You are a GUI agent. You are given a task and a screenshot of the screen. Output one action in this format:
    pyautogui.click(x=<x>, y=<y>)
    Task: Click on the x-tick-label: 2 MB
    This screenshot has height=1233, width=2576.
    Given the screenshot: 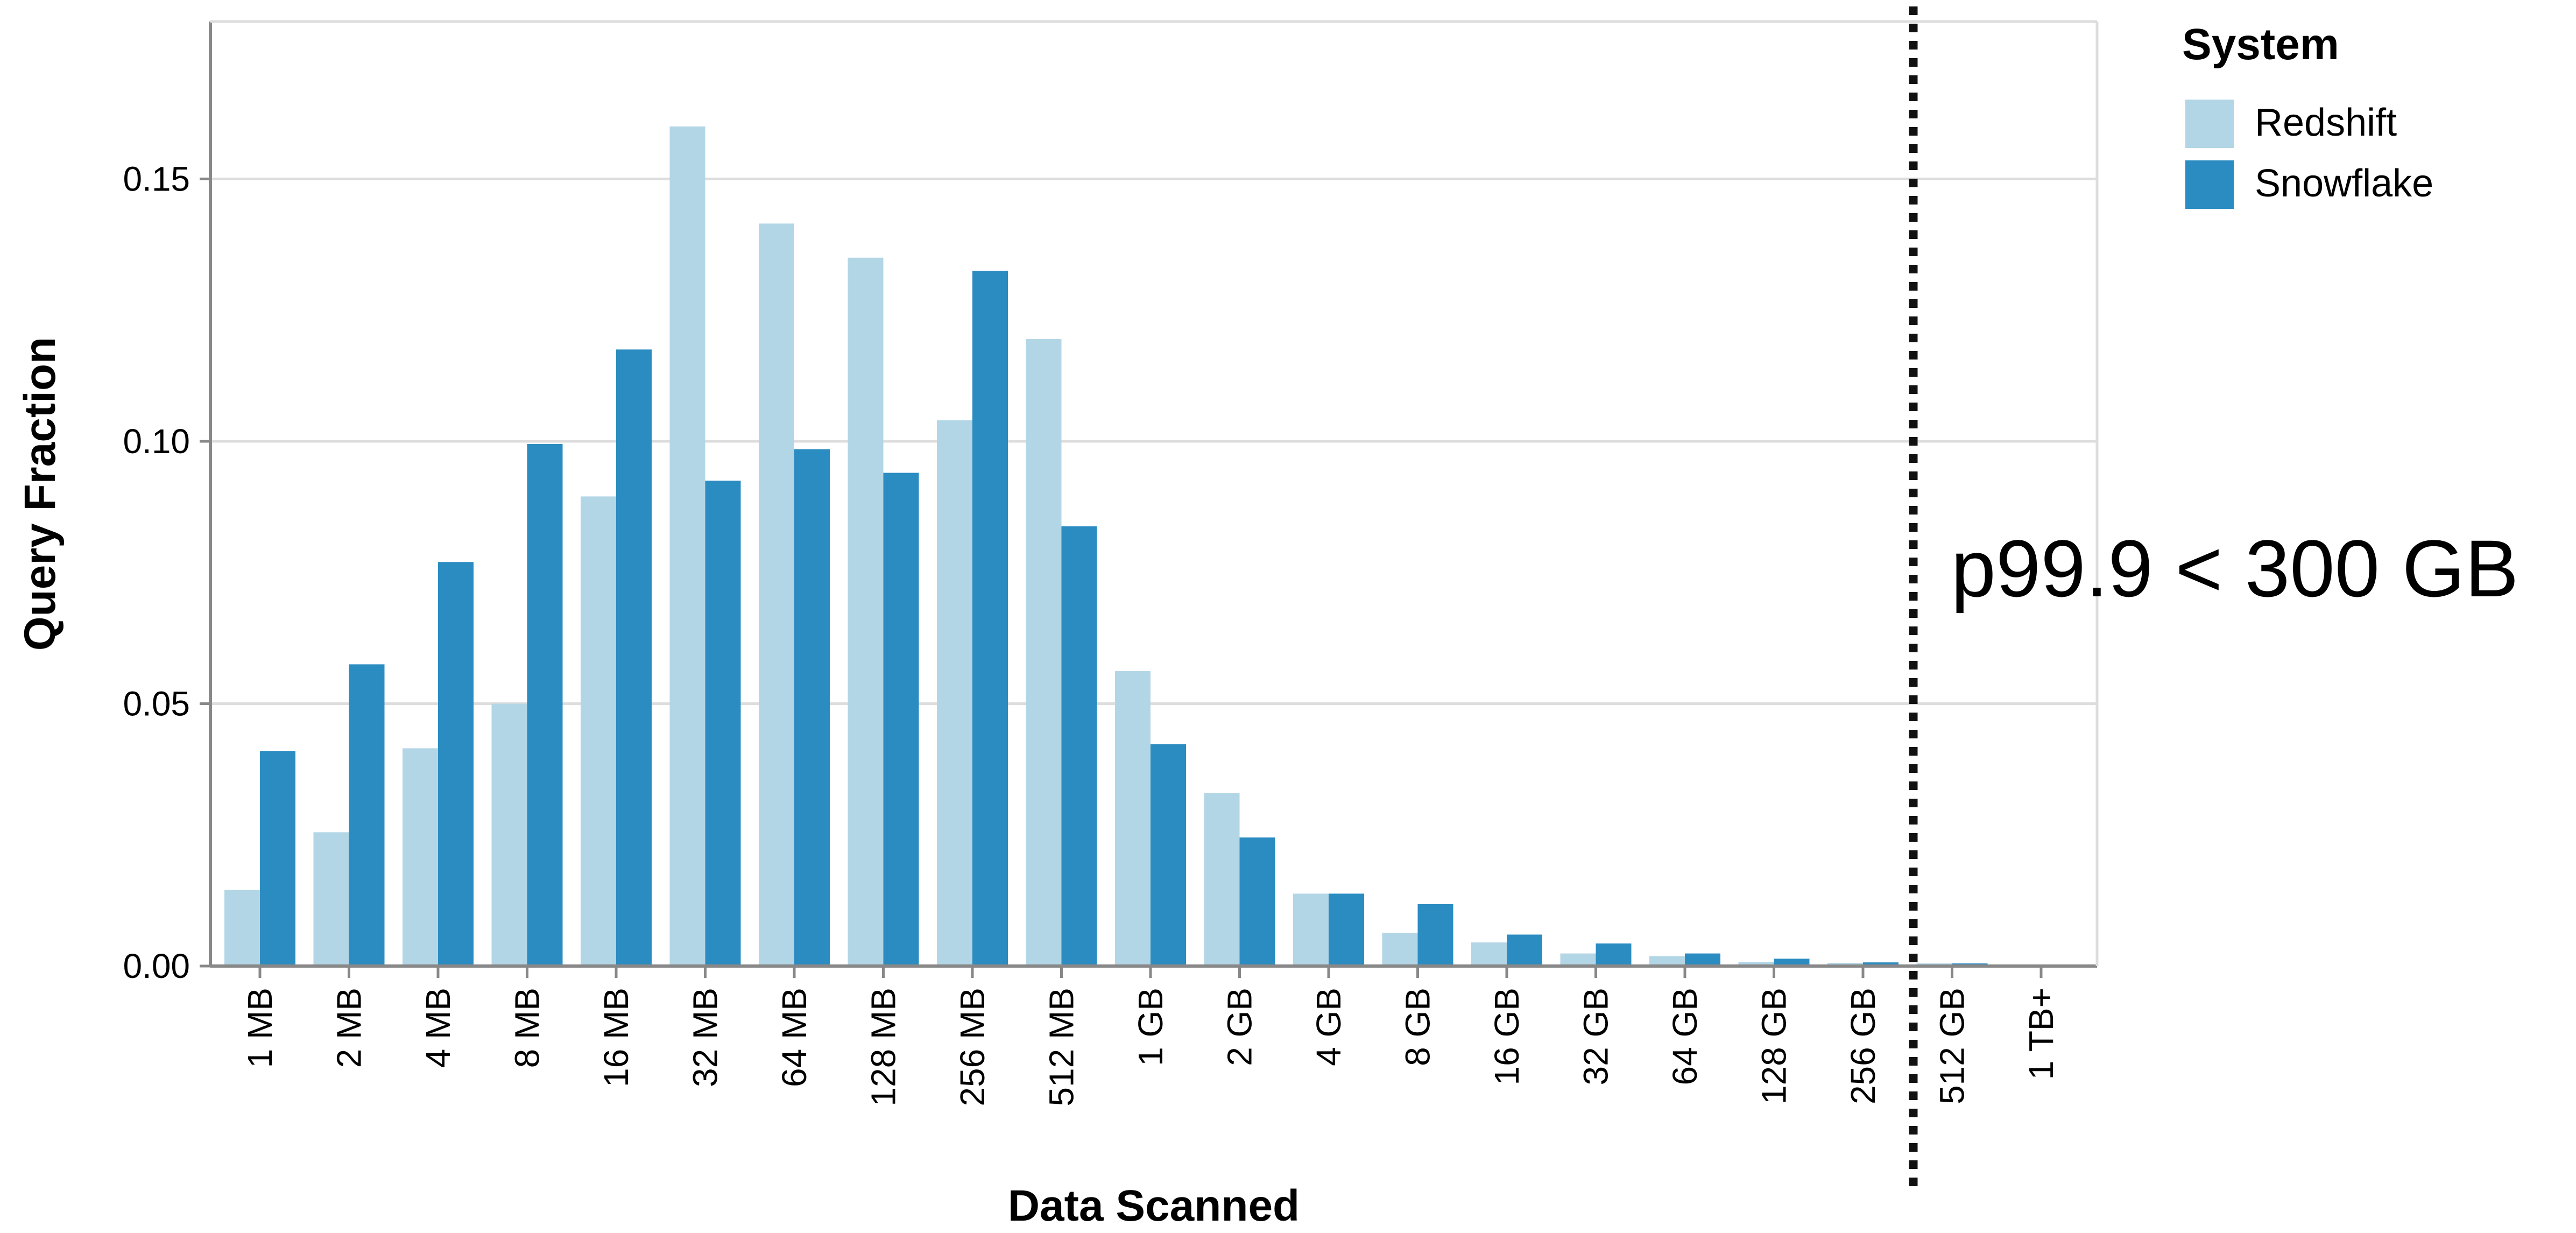 What is the action you would take?
    pyautogui.click(x=349, y=1028)
    